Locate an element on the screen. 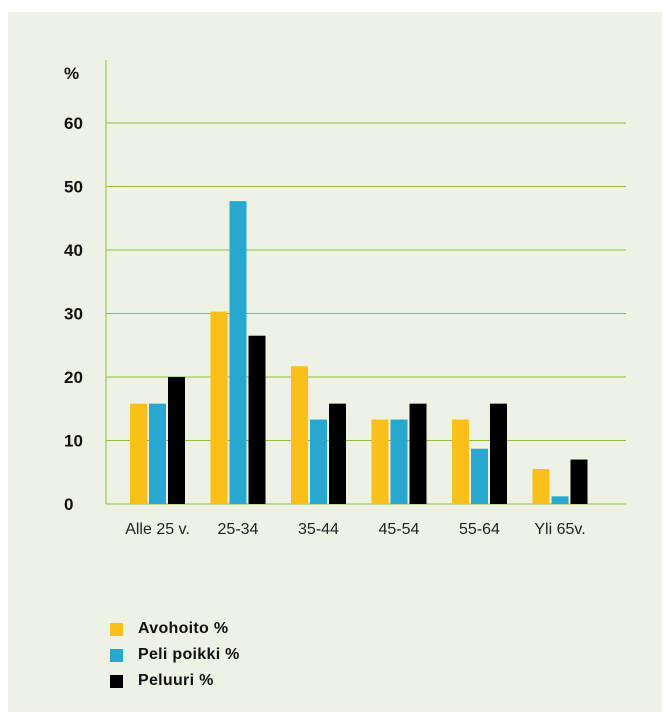 The height and width of the screenshot is (724, 670). y-tick-label: 20 is located at coordinates (73, 377).